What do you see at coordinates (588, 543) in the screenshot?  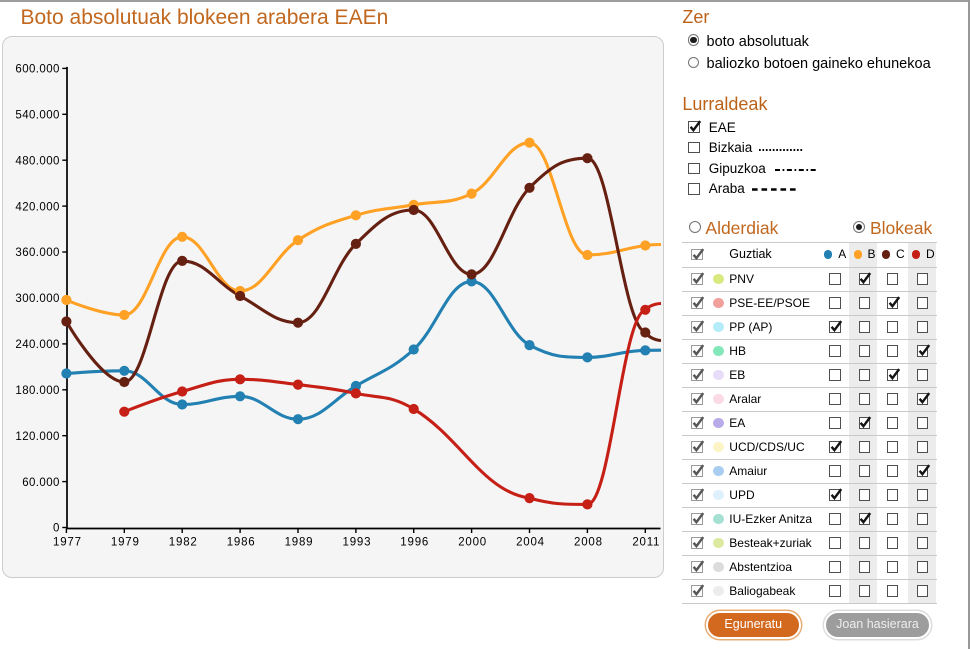 I see `svg-text: 2008` at bounding box center [588, 543].